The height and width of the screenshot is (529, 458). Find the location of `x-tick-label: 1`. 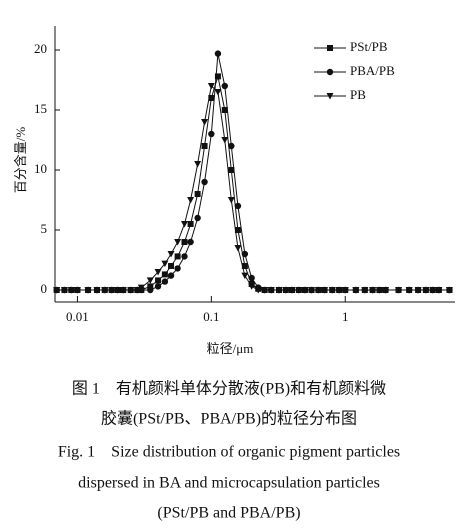

x-tick-label: 1 is located at coordinates (345, 316).